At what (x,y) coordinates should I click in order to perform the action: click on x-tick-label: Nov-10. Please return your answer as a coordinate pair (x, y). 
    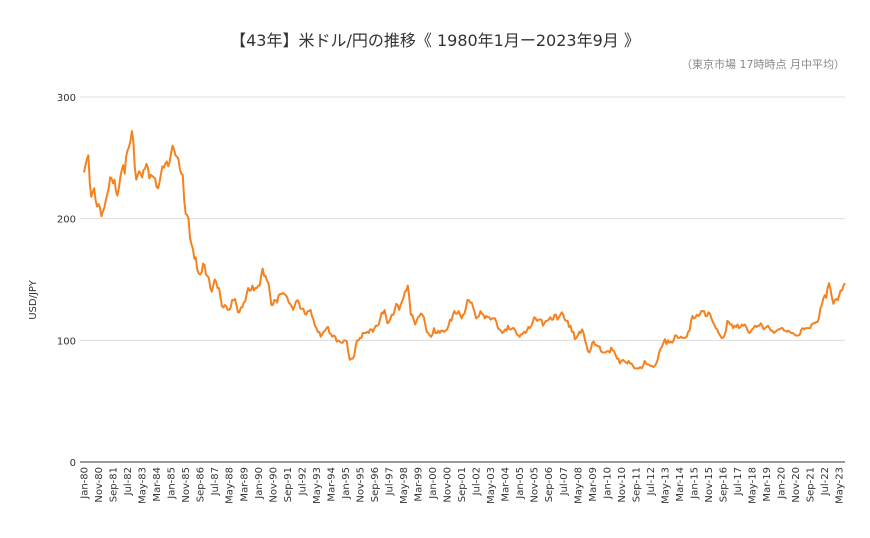
    Looking at the image, I should click on (622, 485).